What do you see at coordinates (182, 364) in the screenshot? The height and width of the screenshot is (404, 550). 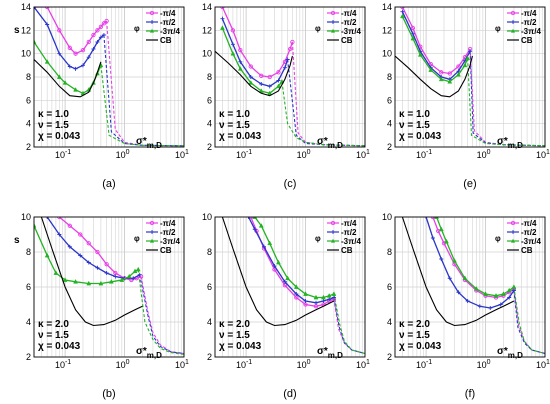 I see `x-tick-label: 10¹` at bounding box center [182, 364].